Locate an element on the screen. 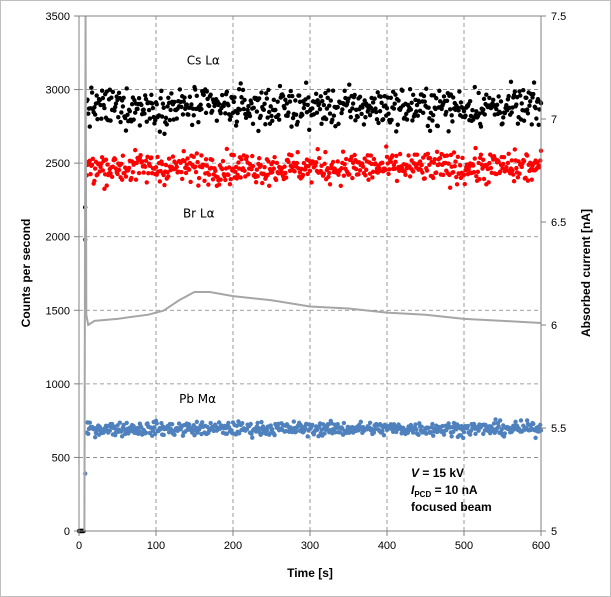 This screenshot has width=611, height=597. series-labels: Cs Lα Br Lα Pb Mα is located at coordinates (199, 230).